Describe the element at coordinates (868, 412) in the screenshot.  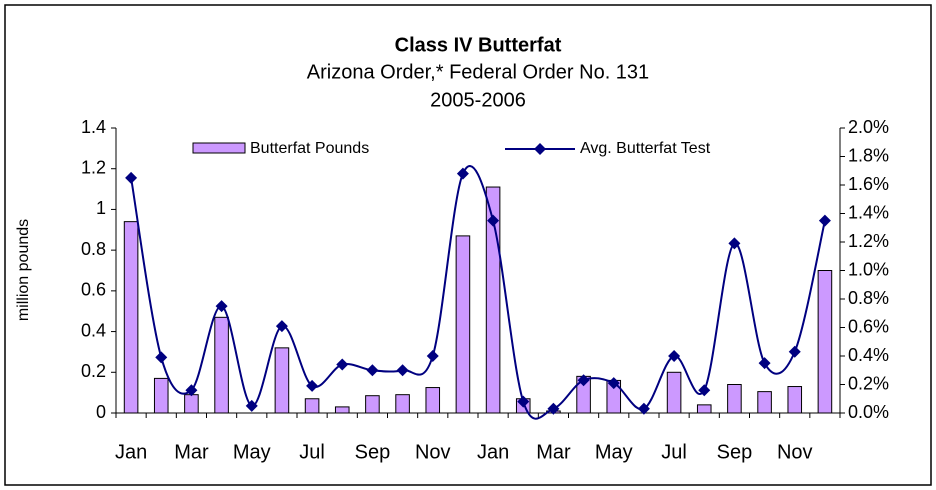
I see `y2-tick-label: 0.0%` at that location.